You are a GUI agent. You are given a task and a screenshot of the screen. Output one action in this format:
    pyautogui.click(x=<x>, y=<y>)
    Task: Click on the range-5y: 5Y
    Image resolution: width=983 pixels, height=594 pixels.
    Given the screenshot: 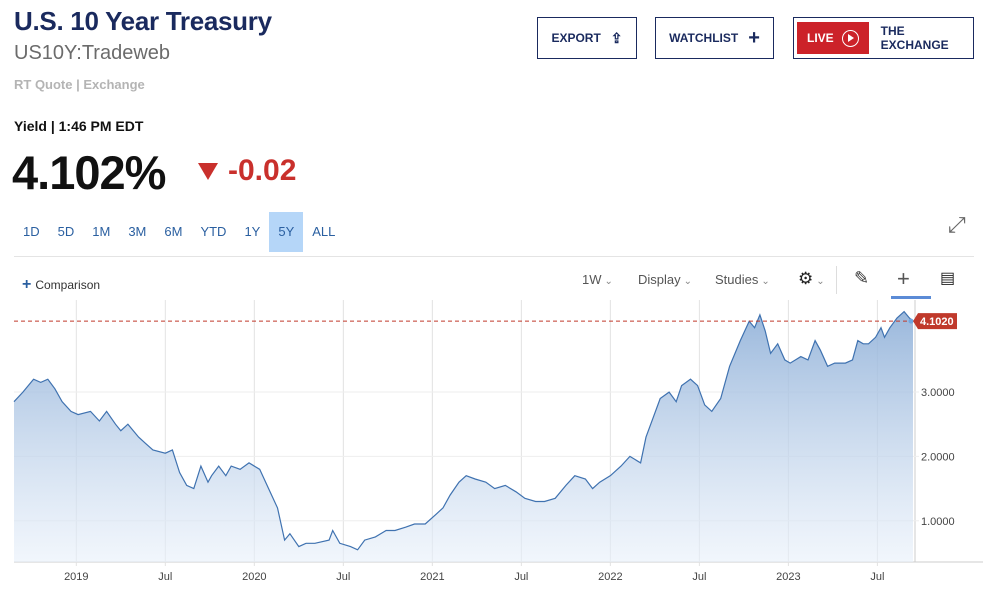 What is the action you would take?
    pyautogui.click(x=286, y=232)
    